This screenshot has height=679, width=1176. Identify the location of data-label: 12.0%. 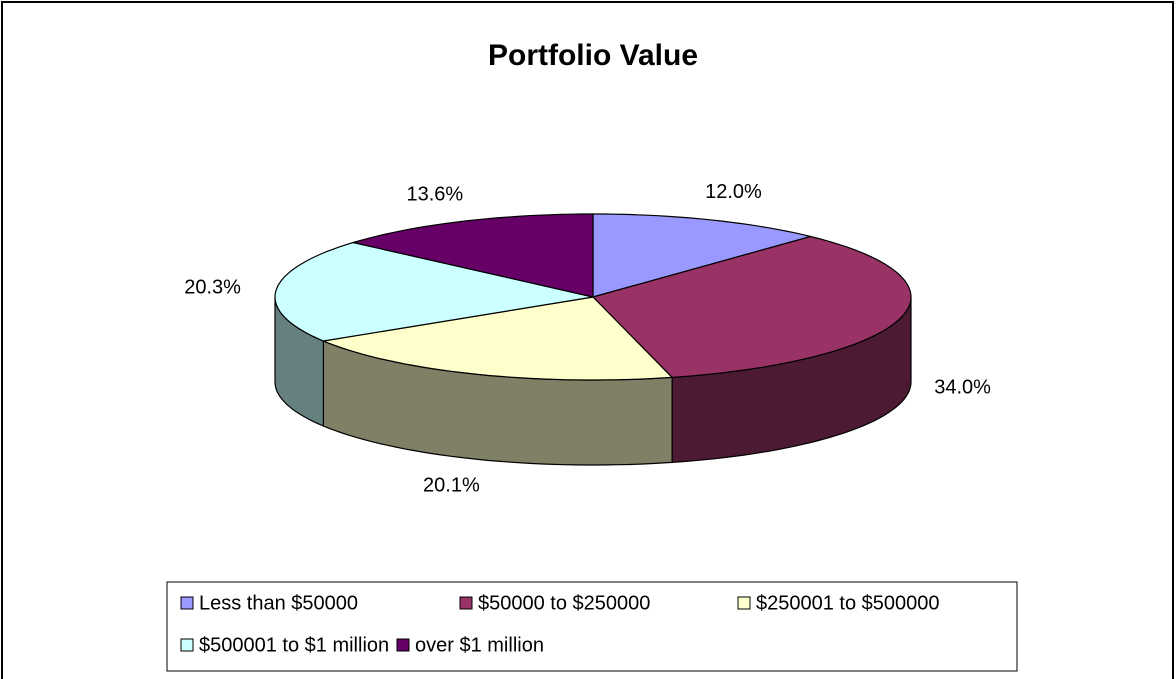
(733, 192).